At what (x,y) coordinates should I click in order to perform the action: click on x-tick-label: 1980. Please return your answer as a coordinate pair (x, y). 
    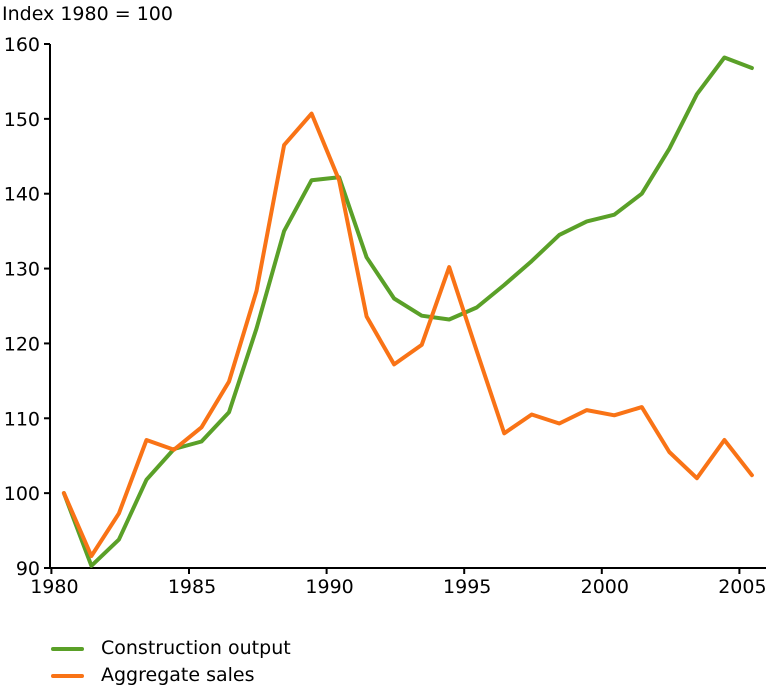
    Looking at the image, I should click on (54, 587).